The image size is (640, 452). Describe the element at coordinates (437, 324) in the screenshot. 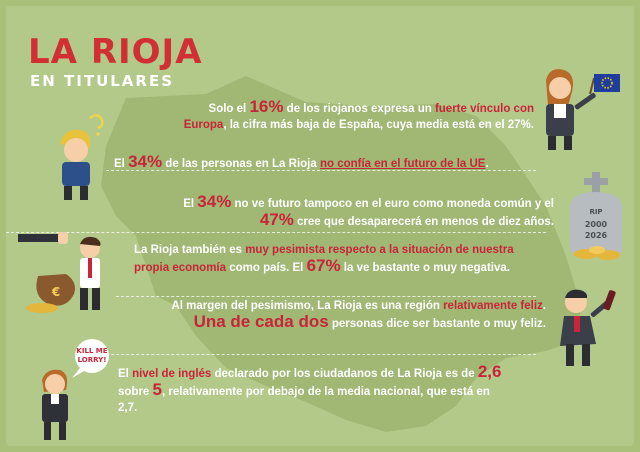

I see `headline-text: personas dice ser bastante o muy feliz.` at that location.